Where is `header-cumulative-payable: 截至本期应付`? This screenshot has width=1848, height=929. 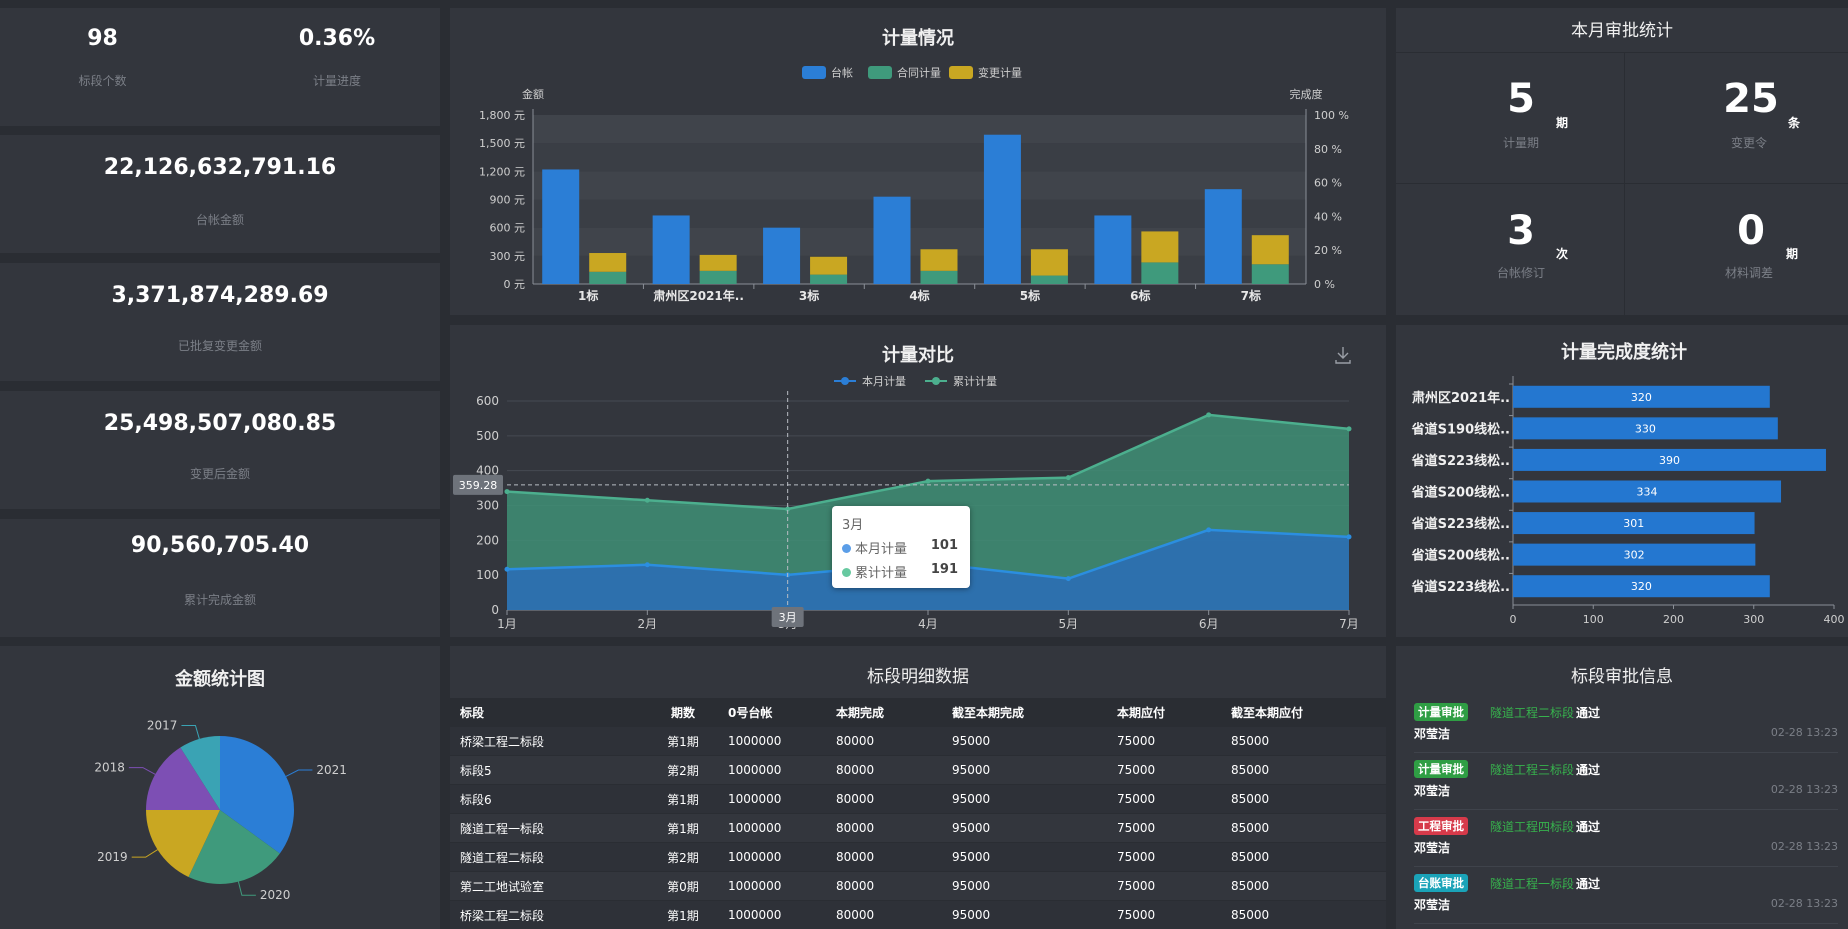 header-cumulative-payable: 截至本期应付 is located at coordinates (1303, 712).